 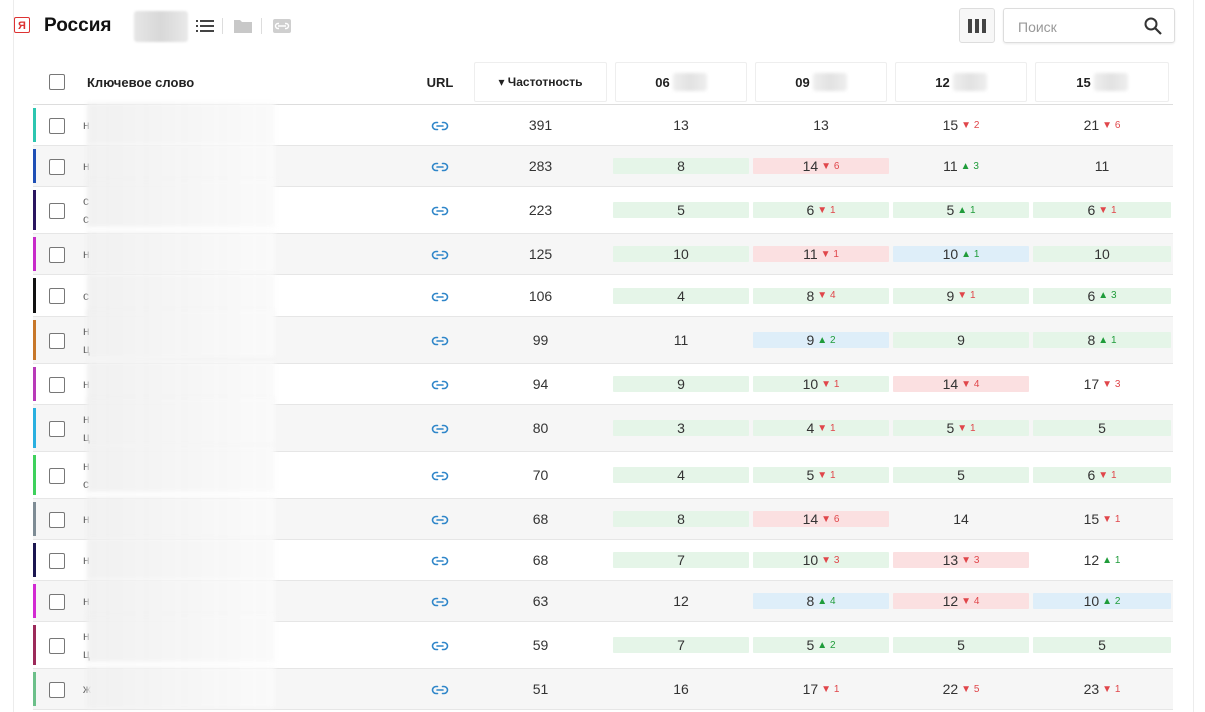 I want to click on url-column-header: URL, so click(x=440, y=82).